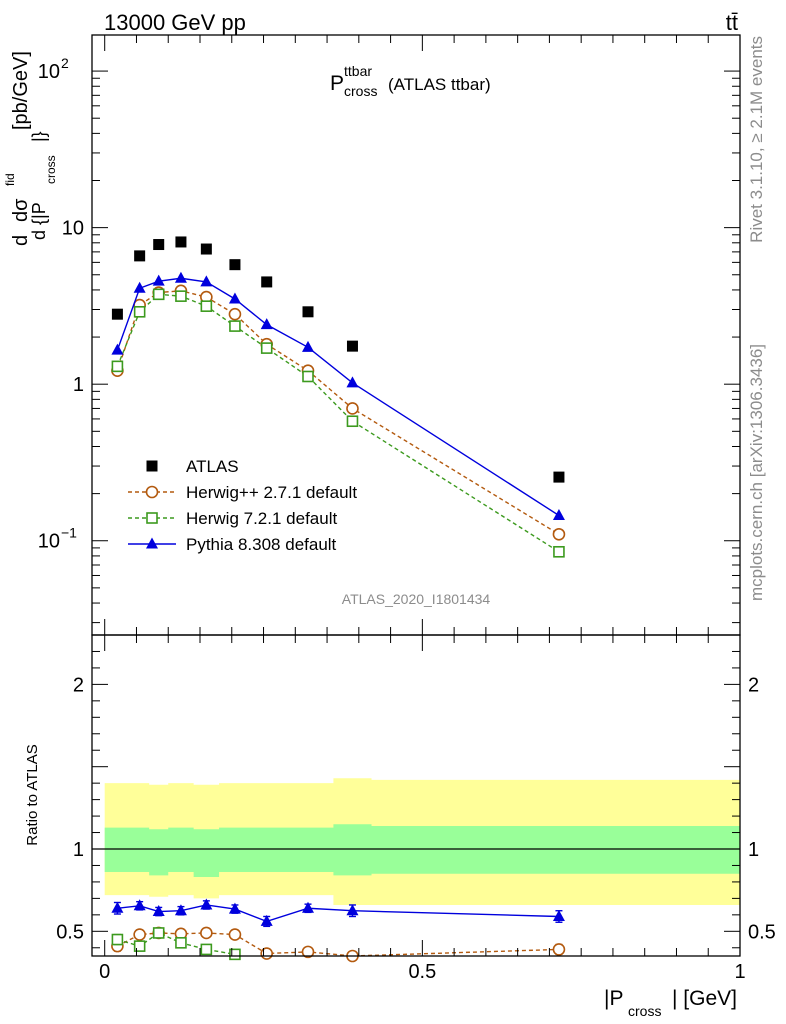  What do you see at coordinates (104, 972) in the screenshot?
I see `x-tick-label: 0` at bounding box center [104, 972].